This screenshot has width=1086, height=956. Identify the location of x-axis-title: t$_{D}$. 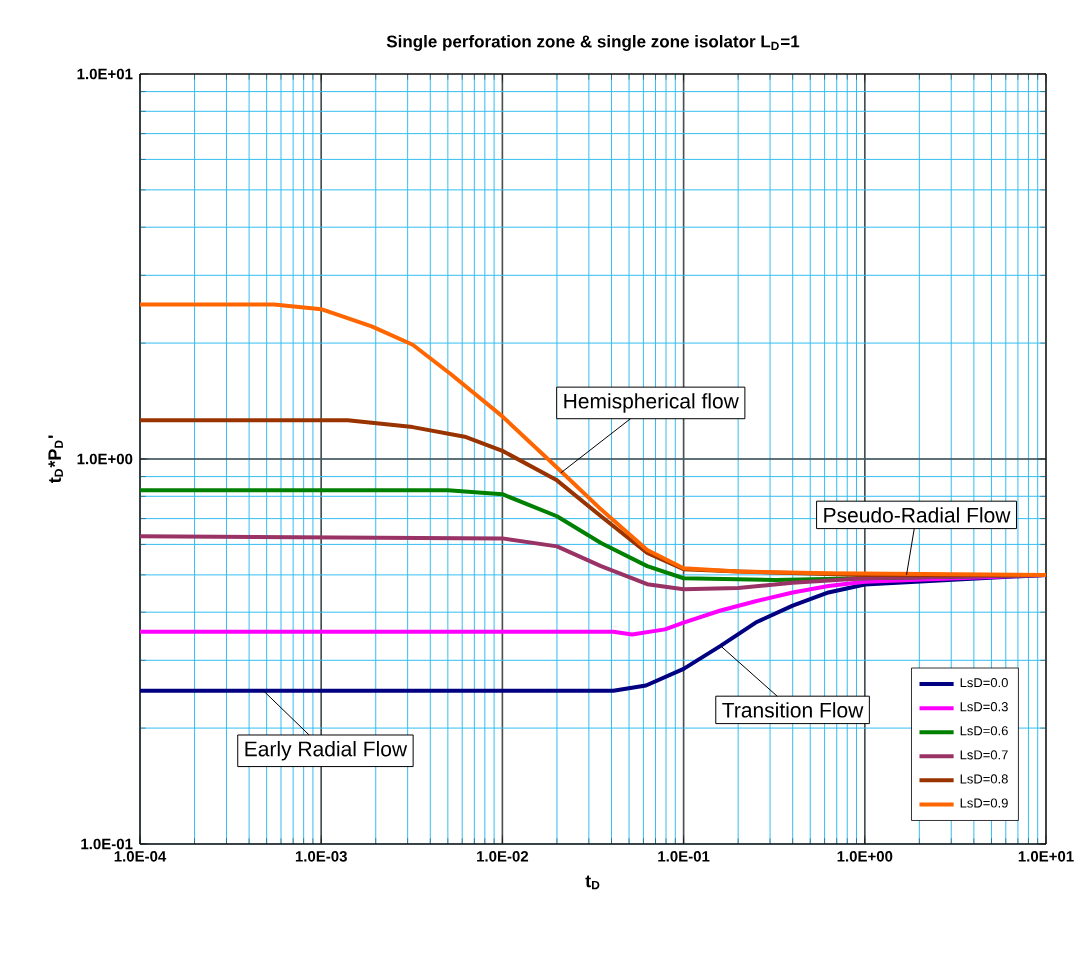
(592, 882).